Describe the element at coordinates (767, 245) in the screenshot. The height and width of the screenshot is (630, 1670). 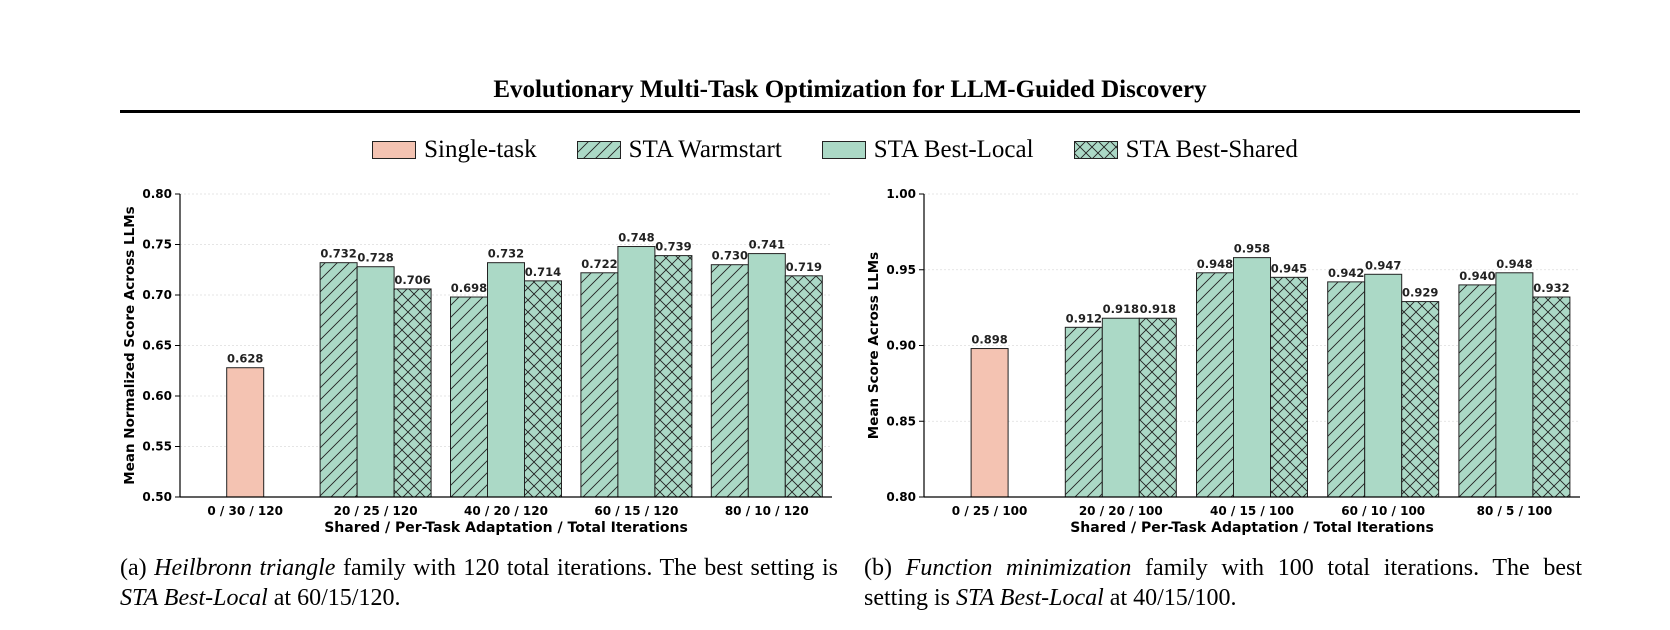
I see `data-label-a-sta-best-local-5: 0.741` at that location.